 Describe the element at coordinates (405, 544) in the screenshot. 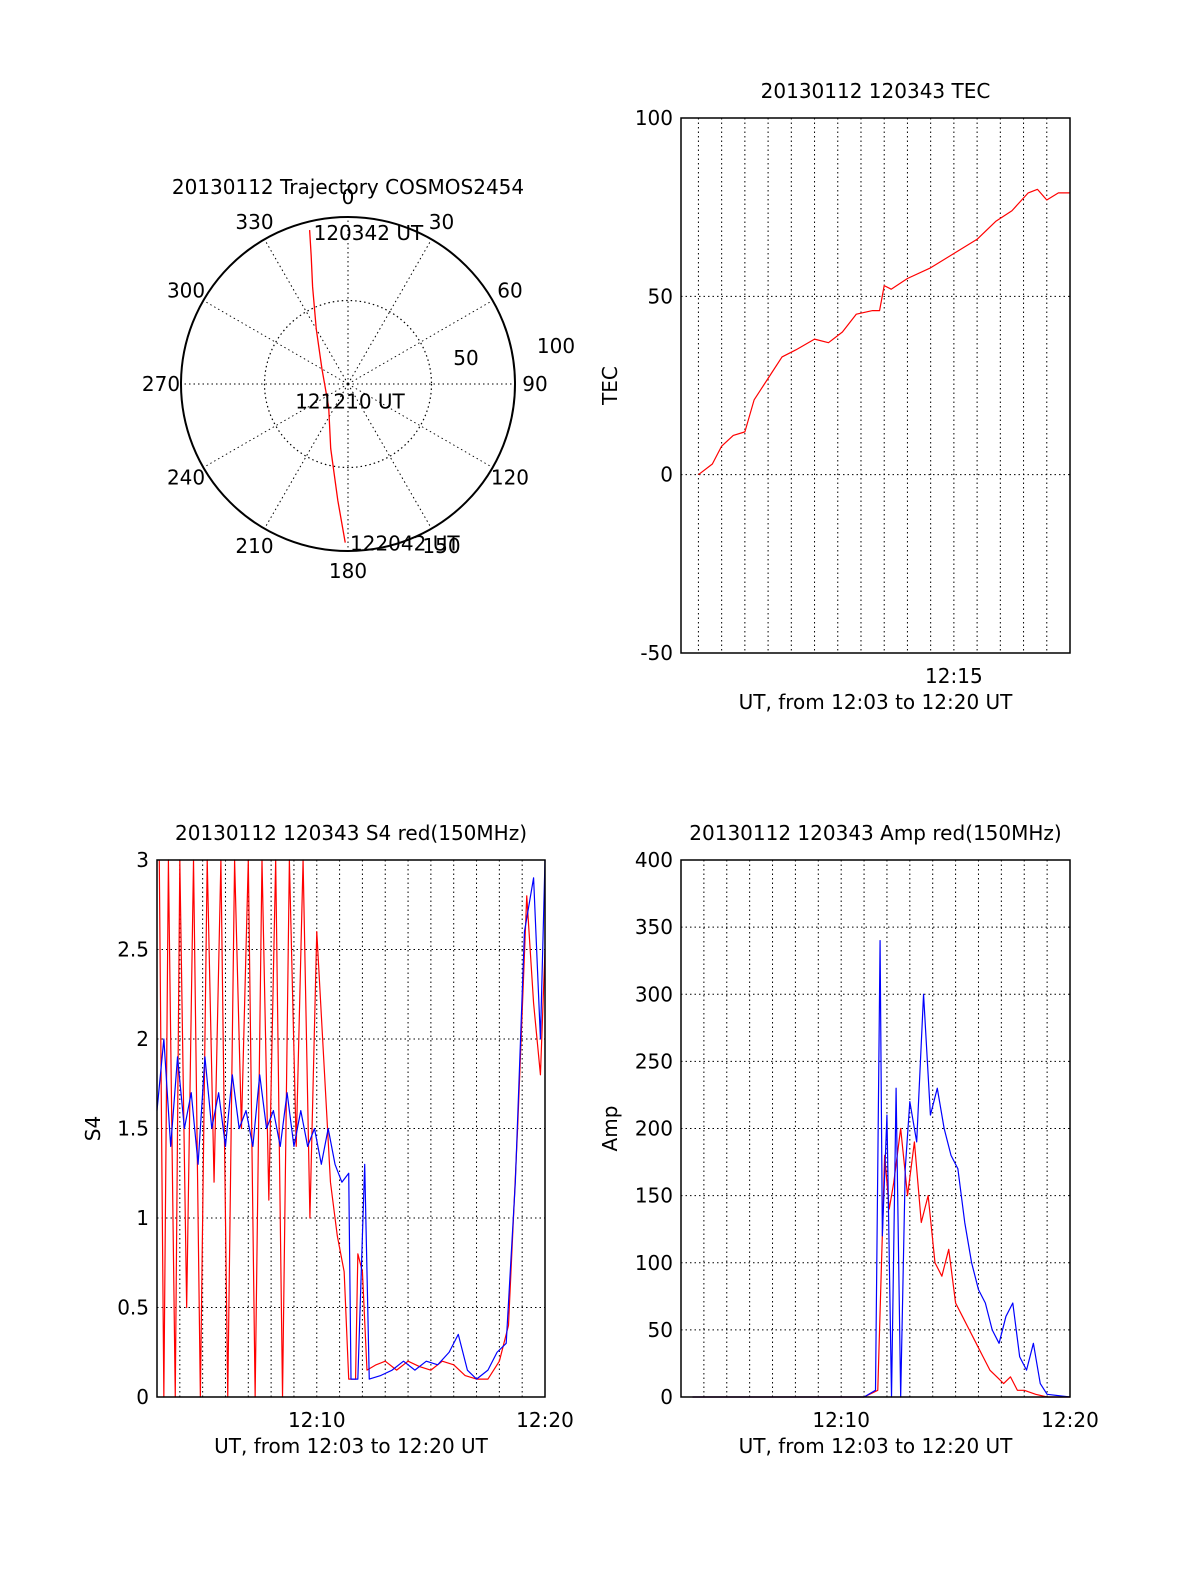

I see `trajectory-annotation: 122042 UT` at that location.